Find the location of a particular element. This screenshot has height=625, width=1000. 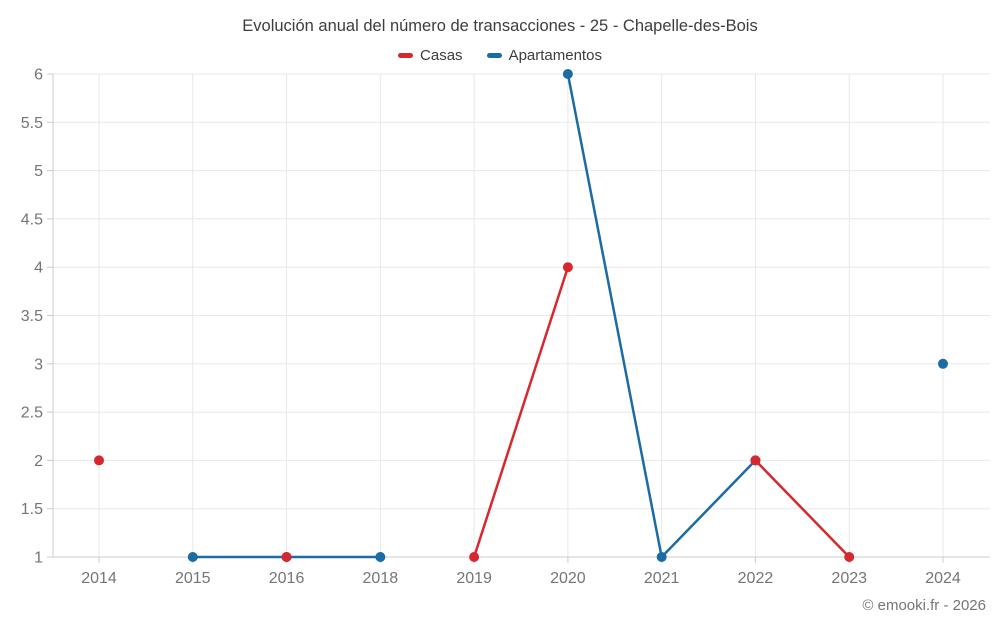

data-point-apartamentos-2021 is located at coordinates (661, 557).